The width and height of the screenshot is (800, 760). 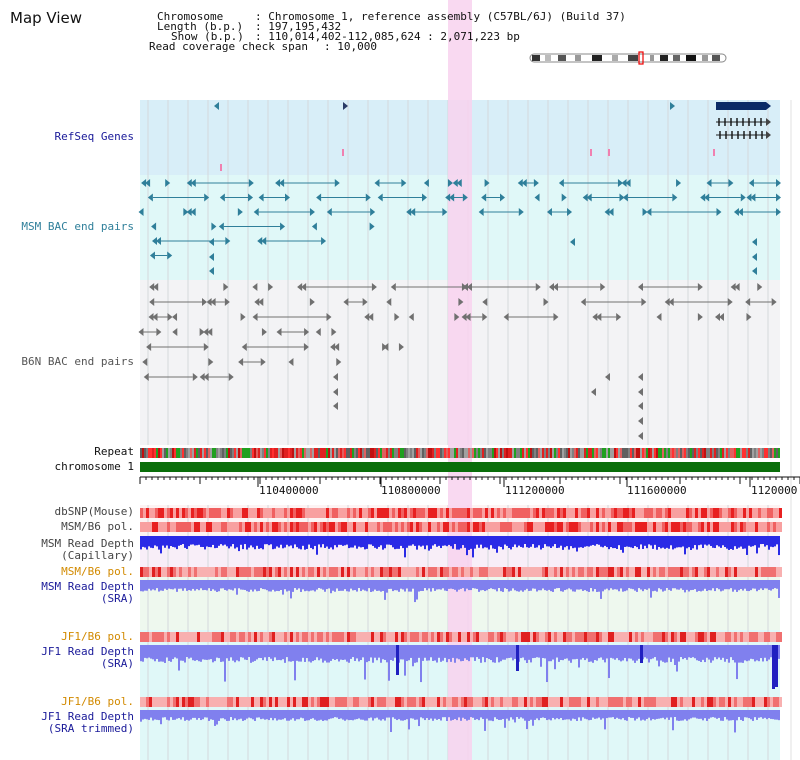 I want to click on track-label-jf1-depth-sra: JF1 Read Depth, so click(x=87, y=651).